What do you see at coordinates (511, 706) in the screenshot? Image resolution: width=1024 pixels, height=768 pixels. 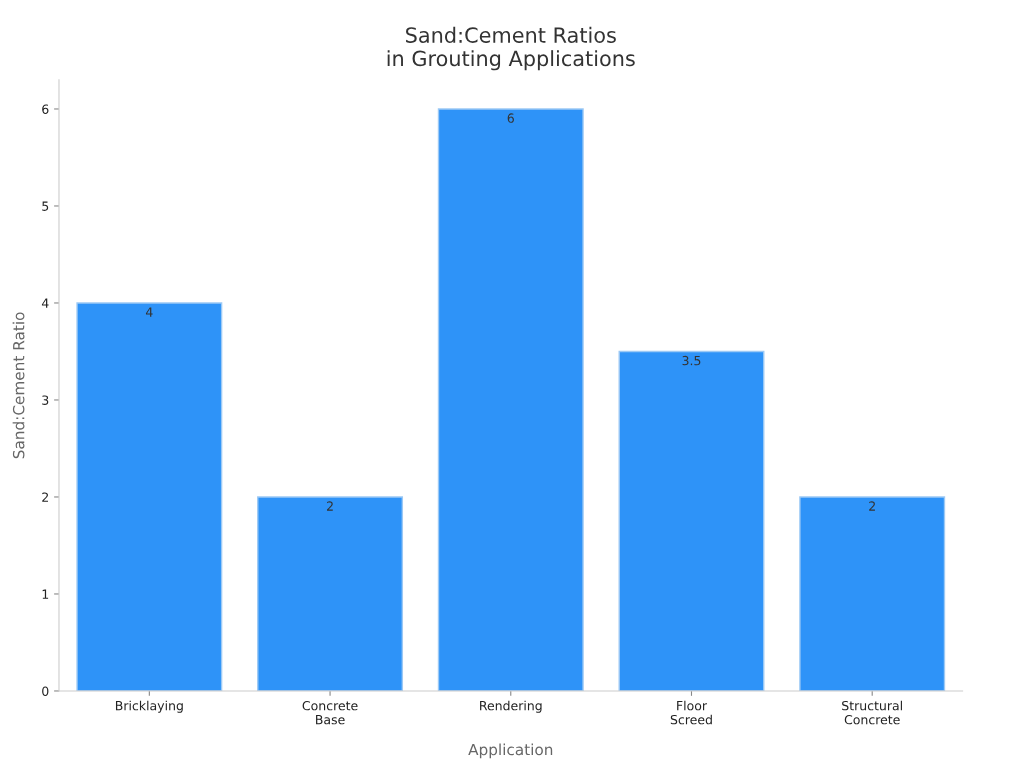 I see `x-tick-label: Rendering` at bounding box center [511, 706].